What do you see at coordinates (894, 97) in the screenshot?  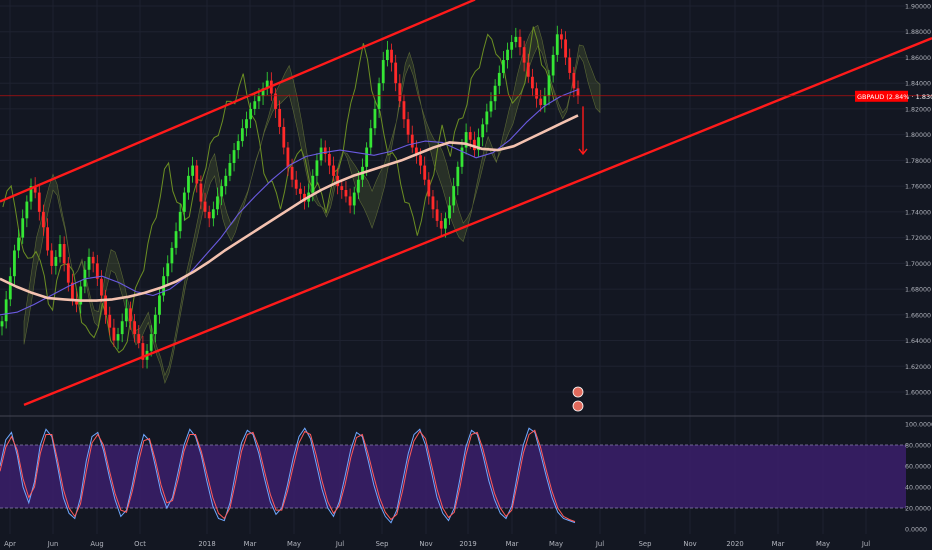 I see `price-tag-text: GBPAUD (2.84% · 1.83023` at bounding box center [894, 97].